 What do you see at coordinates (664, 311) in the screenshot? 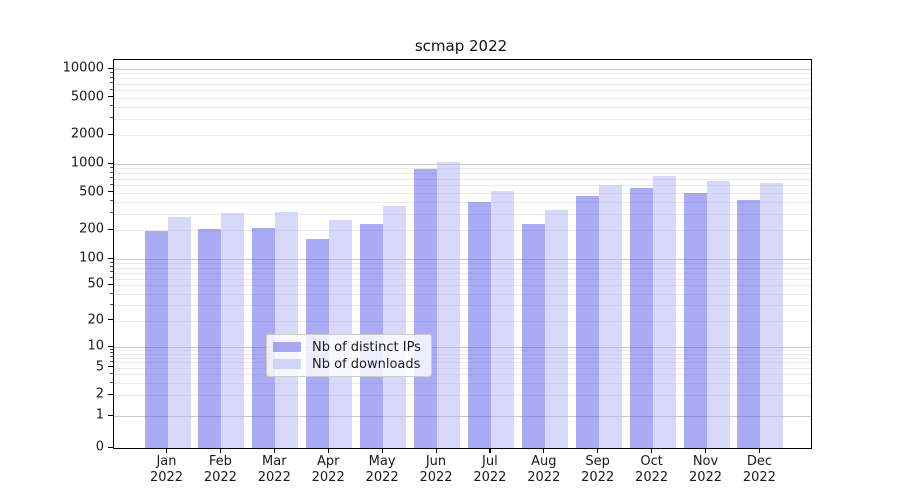
I see `bar-downloads-oct` at bounding box center [664, 311].